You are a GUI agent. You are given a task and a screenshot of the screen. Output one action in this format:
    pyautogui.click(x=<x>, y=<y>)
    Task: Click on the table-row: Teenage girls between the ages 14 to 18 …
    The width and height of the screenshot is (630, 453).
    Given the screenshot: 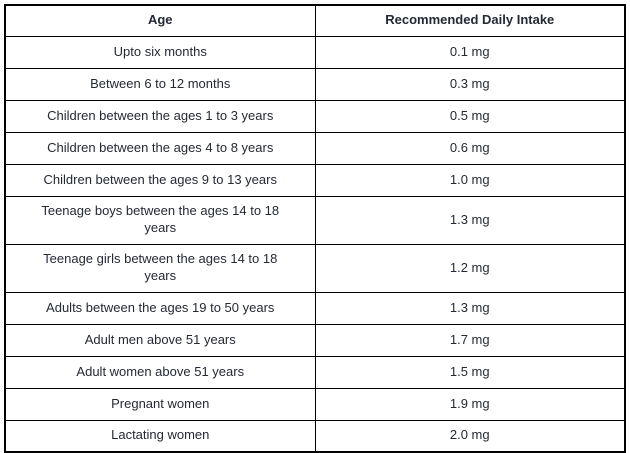 What is the action you would take?
    pyautogui.click(x=315, y=268)
    